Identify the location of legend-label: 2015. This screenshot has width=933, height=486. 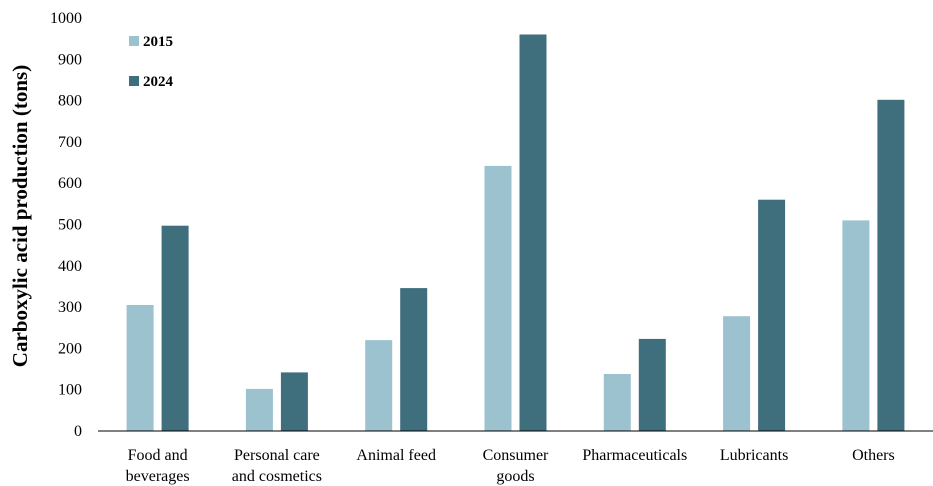
(158, 42).